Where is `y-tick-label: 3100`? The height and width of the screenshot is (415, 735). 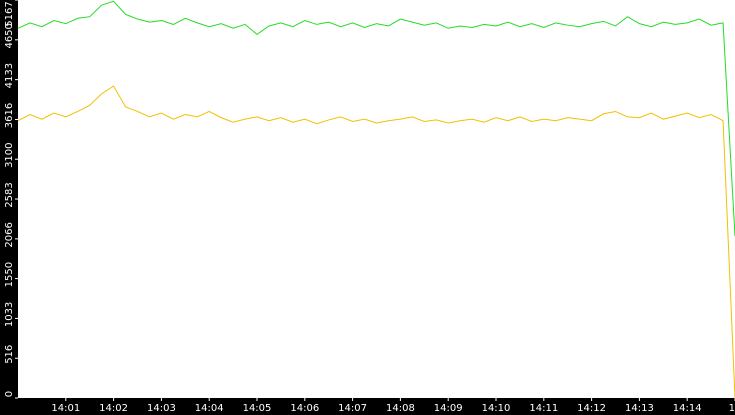
y-tick-label: 3100 is located at coordinates (9, 154).